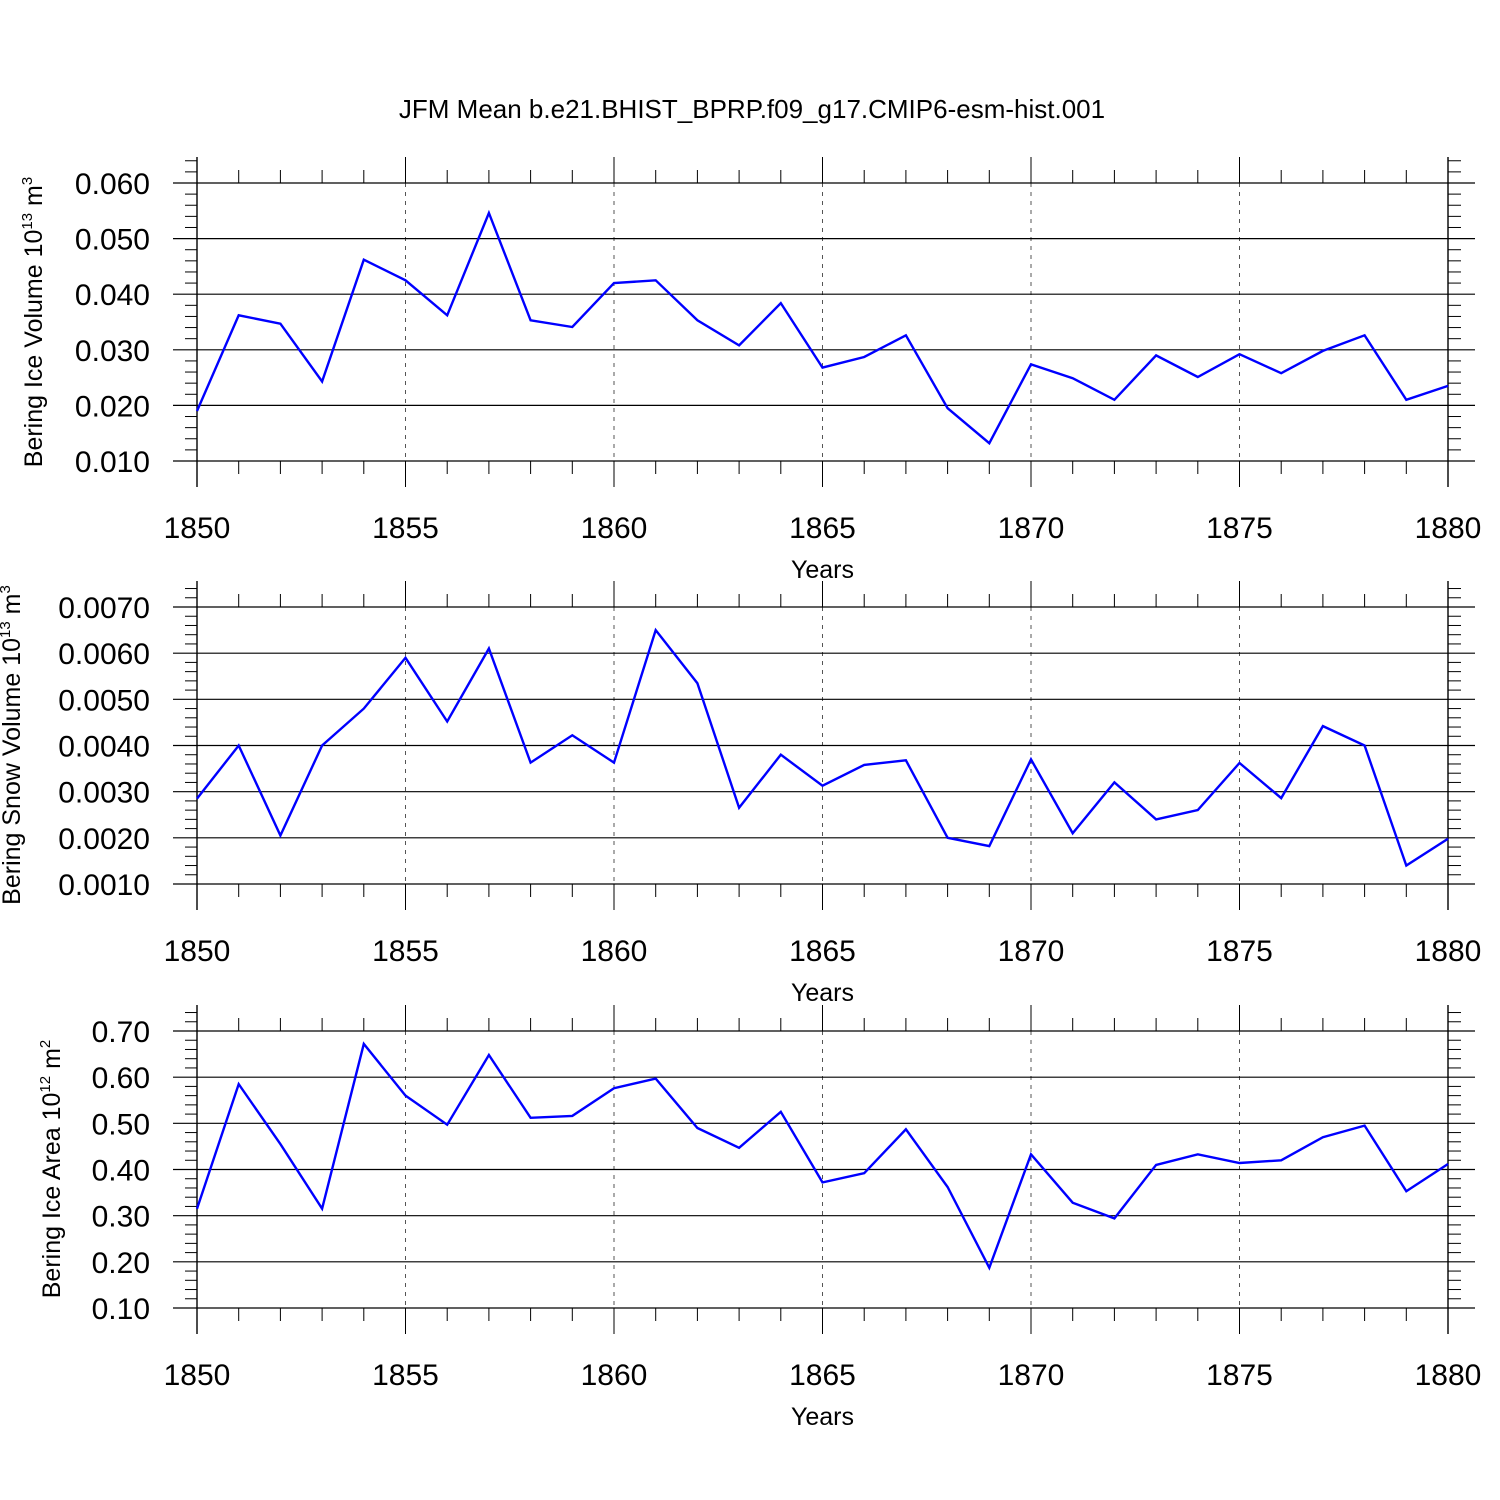  What do you see at coordinates (33, 322) in the screenshot?
I see `y-axis-label: Bering Ice Volume 1013 m3` at bounding box center [33, 322].